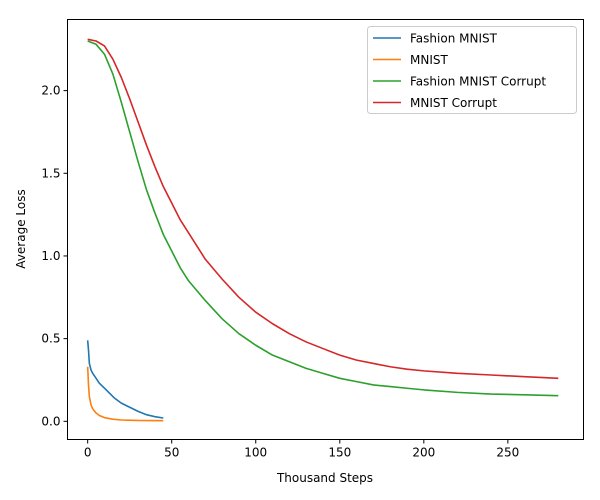  I want to click on x-tick-label: 0, so click(88, 453).